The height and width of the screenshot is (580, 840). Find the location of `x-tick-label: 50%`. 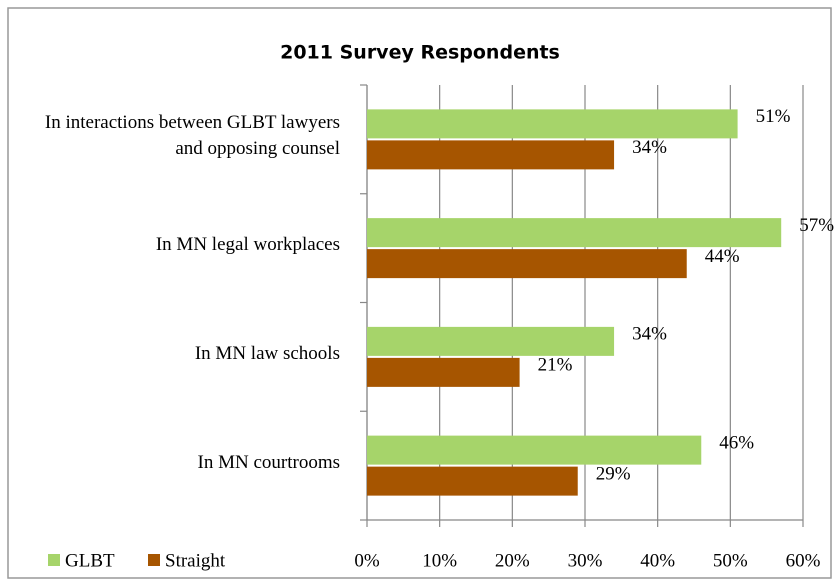

x-tick-label: 50% is located at coordinates (730, 560).